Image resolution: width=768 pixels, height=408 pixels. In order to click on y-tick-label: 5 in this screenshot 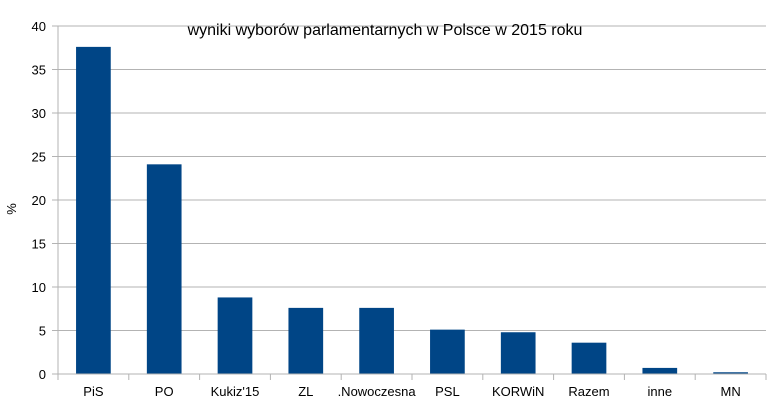, I will do `click(42, 331)`.